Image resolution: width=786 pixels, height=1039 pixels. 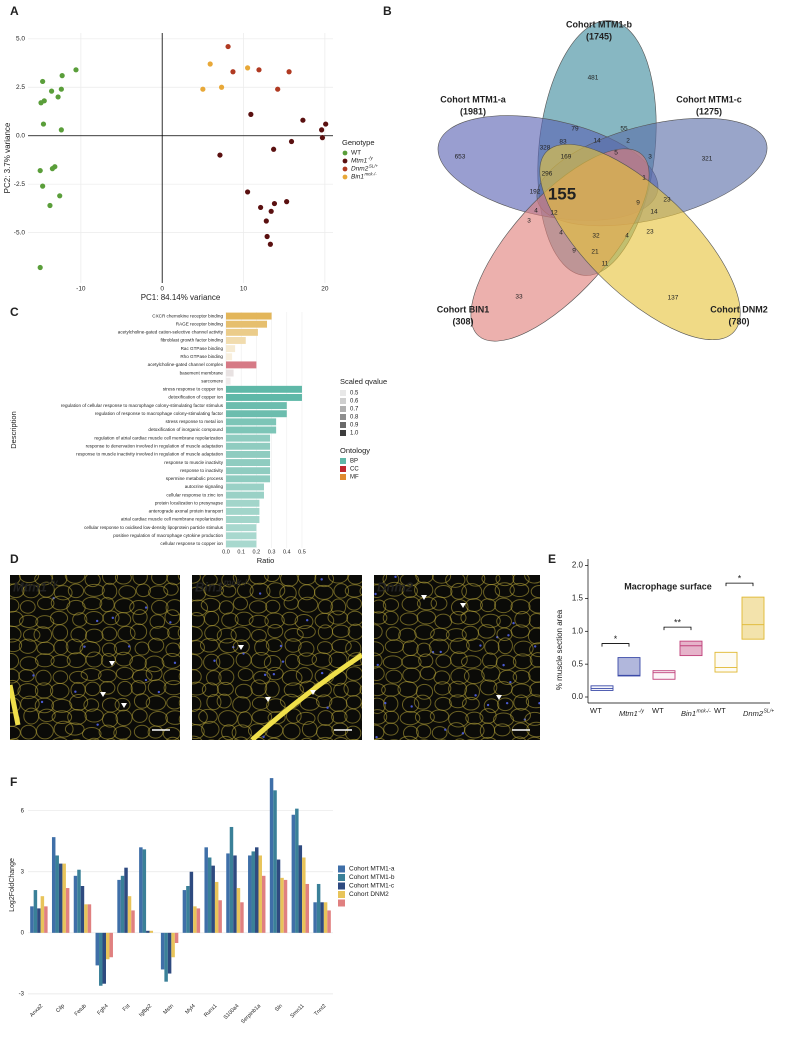 What do you see at coordinates (354, 410) in the screenshot?
I see `legend-label: 0.7` at bounding box center [354, 410].